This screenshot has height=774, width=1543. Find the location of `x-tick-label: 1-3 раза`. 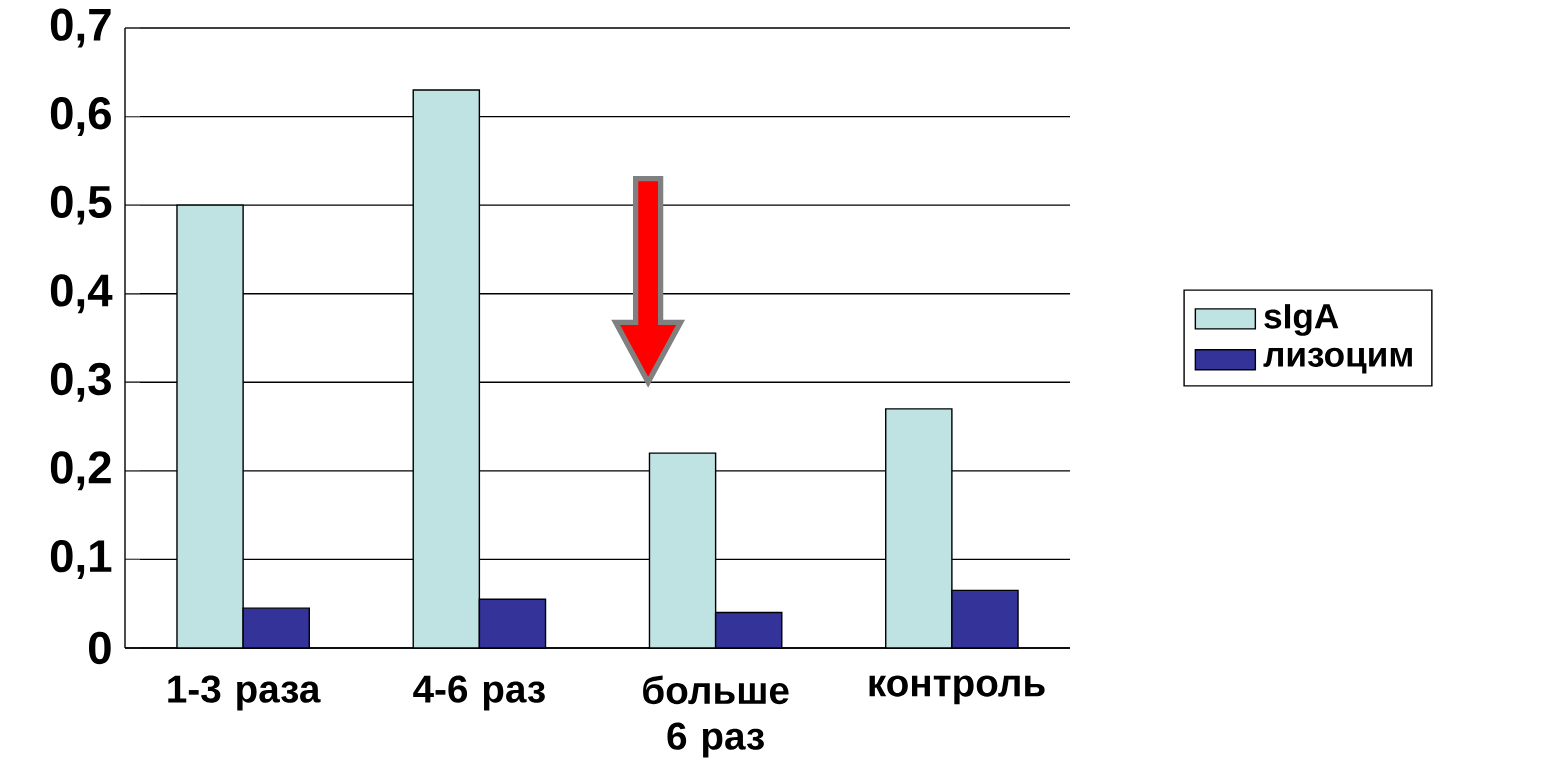

x-tick-label: 1-3 раза is located at coordinates (244, 693).